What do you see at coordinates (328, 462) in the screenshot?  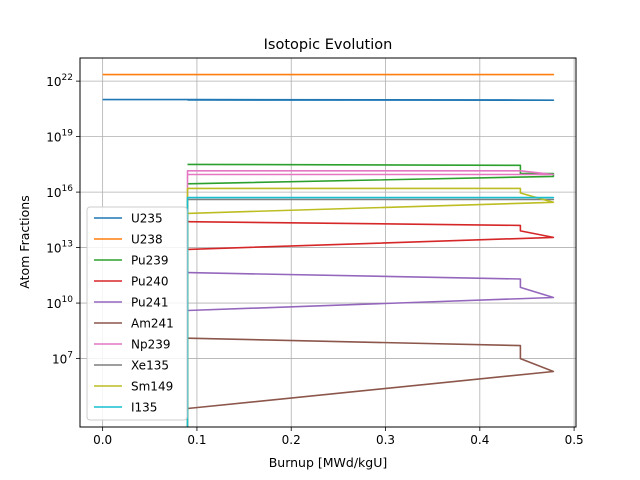 I see `x-axis-label: Burnup [MWd/kgU]` at bounding box center [328, 462].